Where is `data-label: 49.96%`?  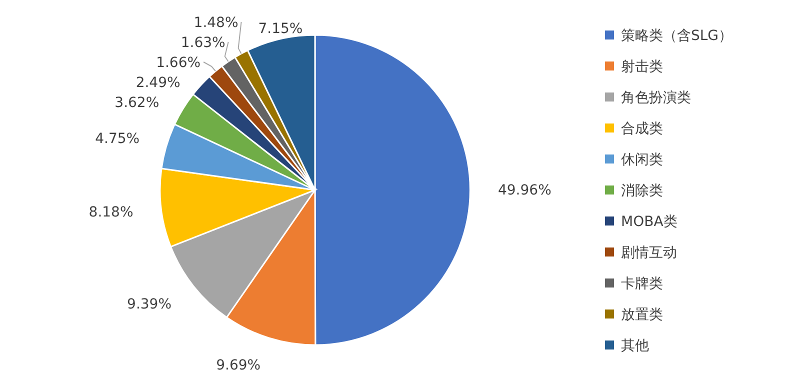
data-label: 49.96% is located at coordinates (525, 190).